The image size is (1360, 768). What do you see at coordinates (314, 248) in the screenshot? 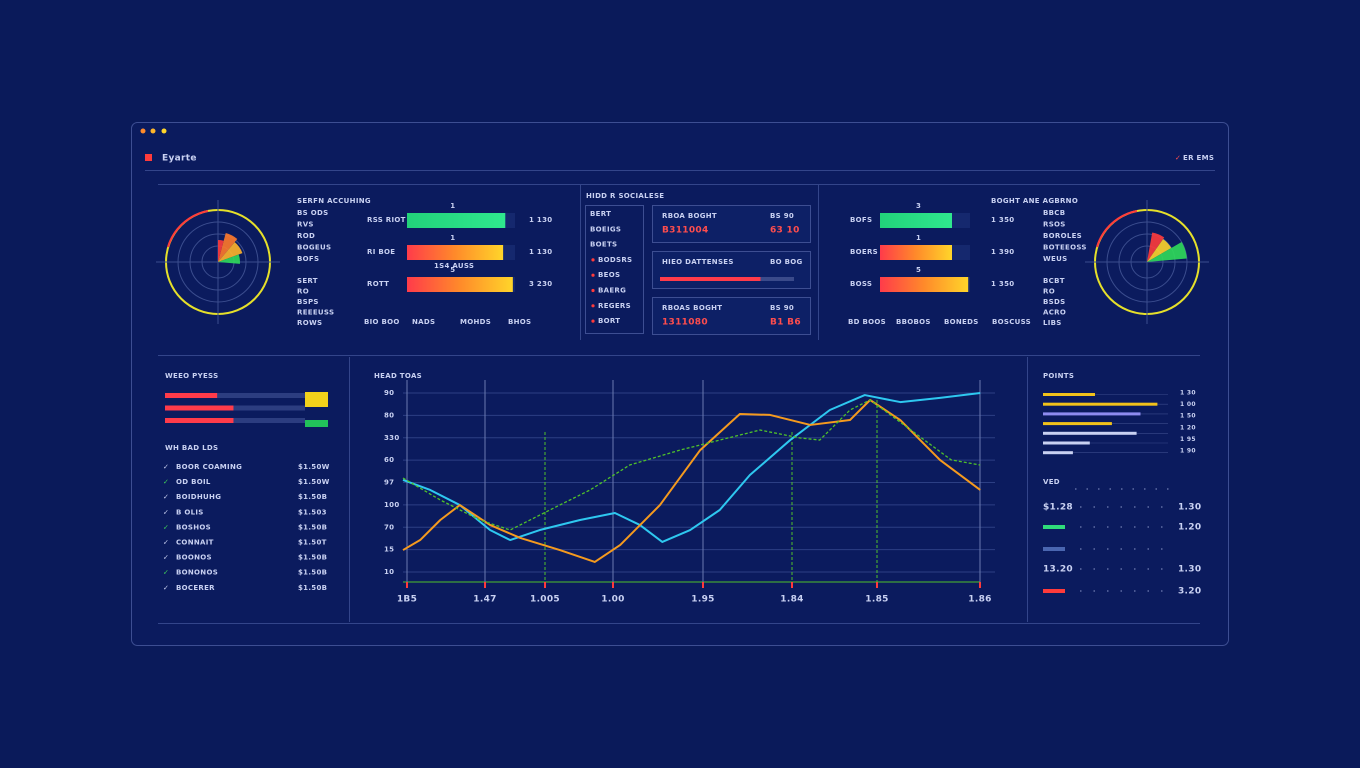
I see `panel-label: BOGEUS` at bounding box center [314, 248].